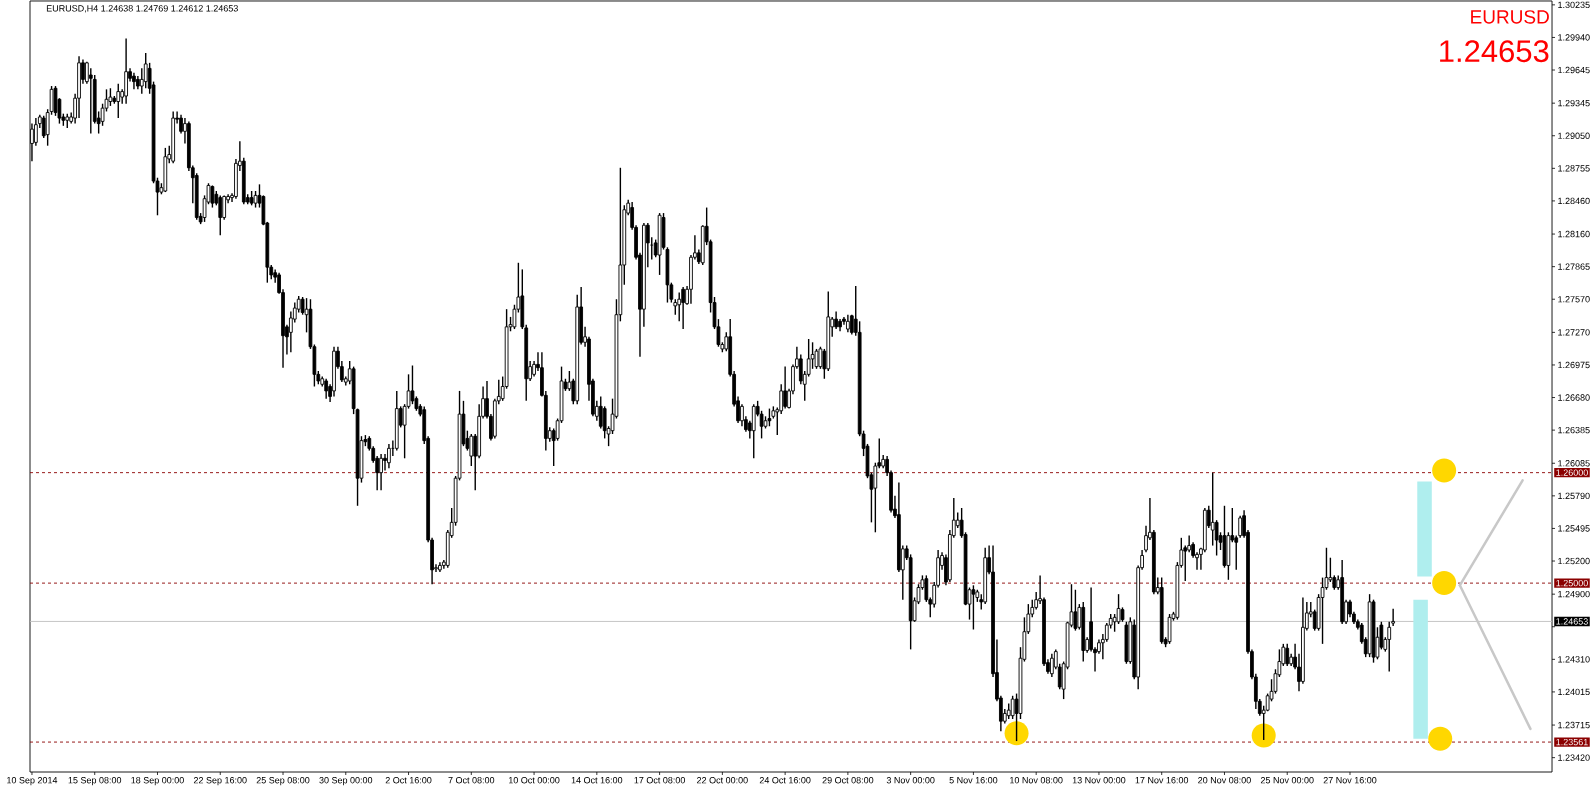  What do you see at coordinates (1574, 234) in the screenshot?
I see `y-tick-label: 1.28160` at bounding box center [1574, 234].